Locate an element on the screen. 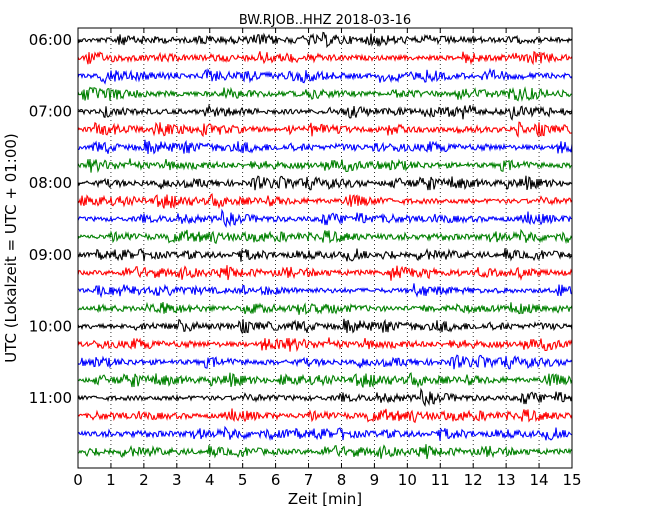  x-tick-label: 11 is located at coordinates (440, 480).